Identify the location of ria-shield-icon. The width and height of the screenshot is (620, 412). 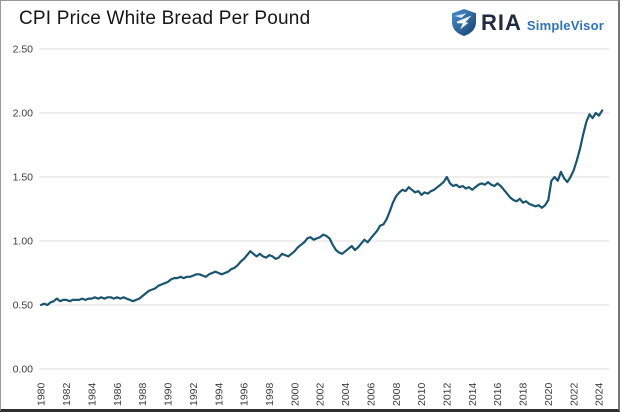
(464, 22).